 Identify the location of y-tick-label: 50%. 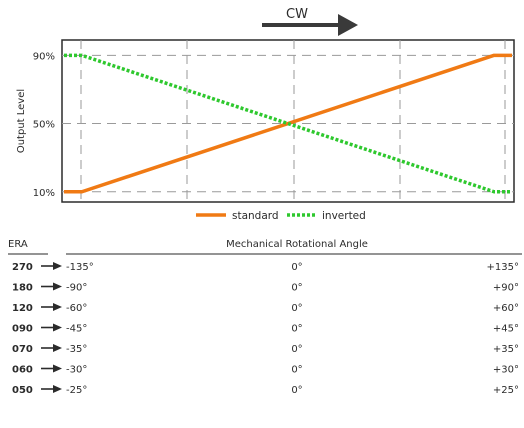
(44, 125).